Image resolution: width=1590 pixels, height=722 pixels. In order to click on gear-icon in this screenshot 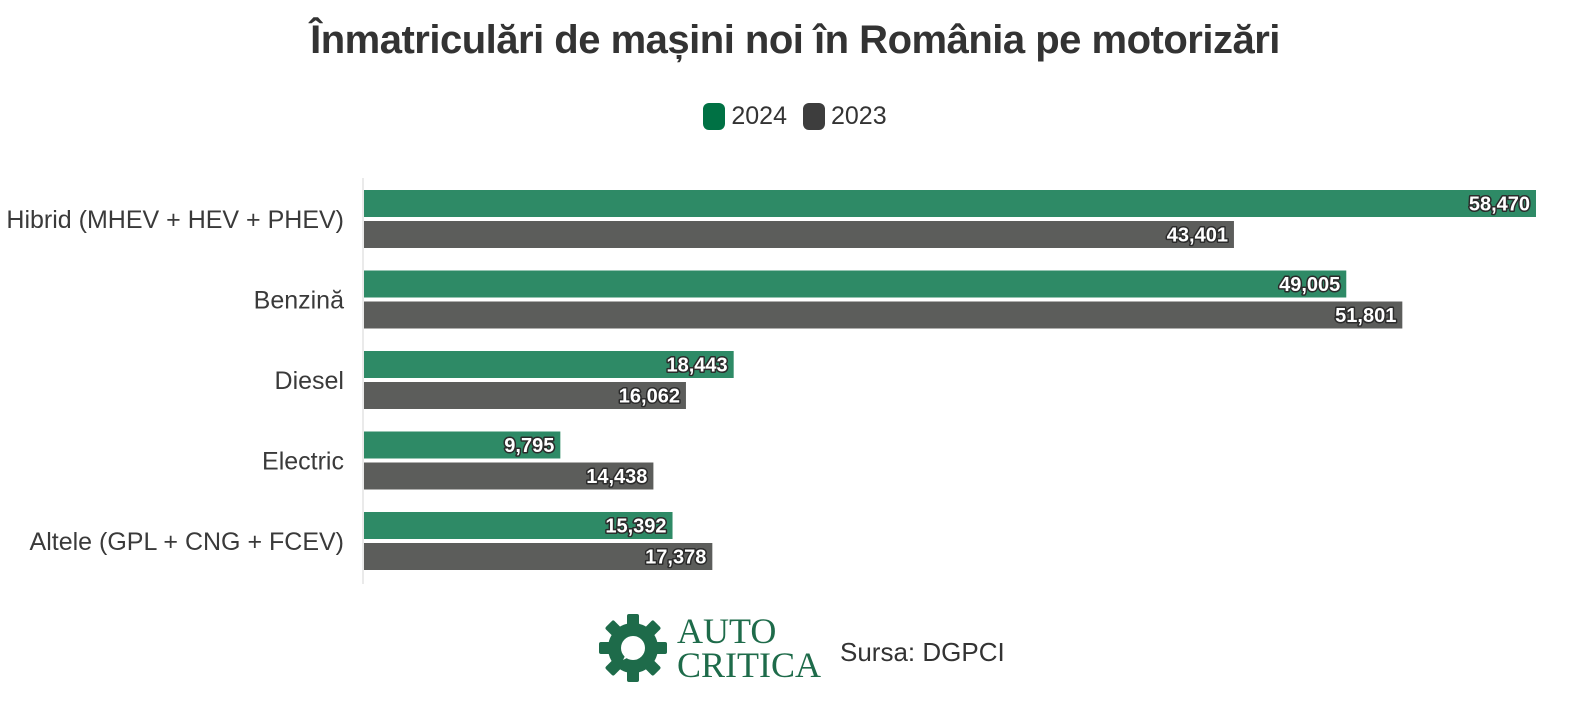, I will do `click(633, 648)`.